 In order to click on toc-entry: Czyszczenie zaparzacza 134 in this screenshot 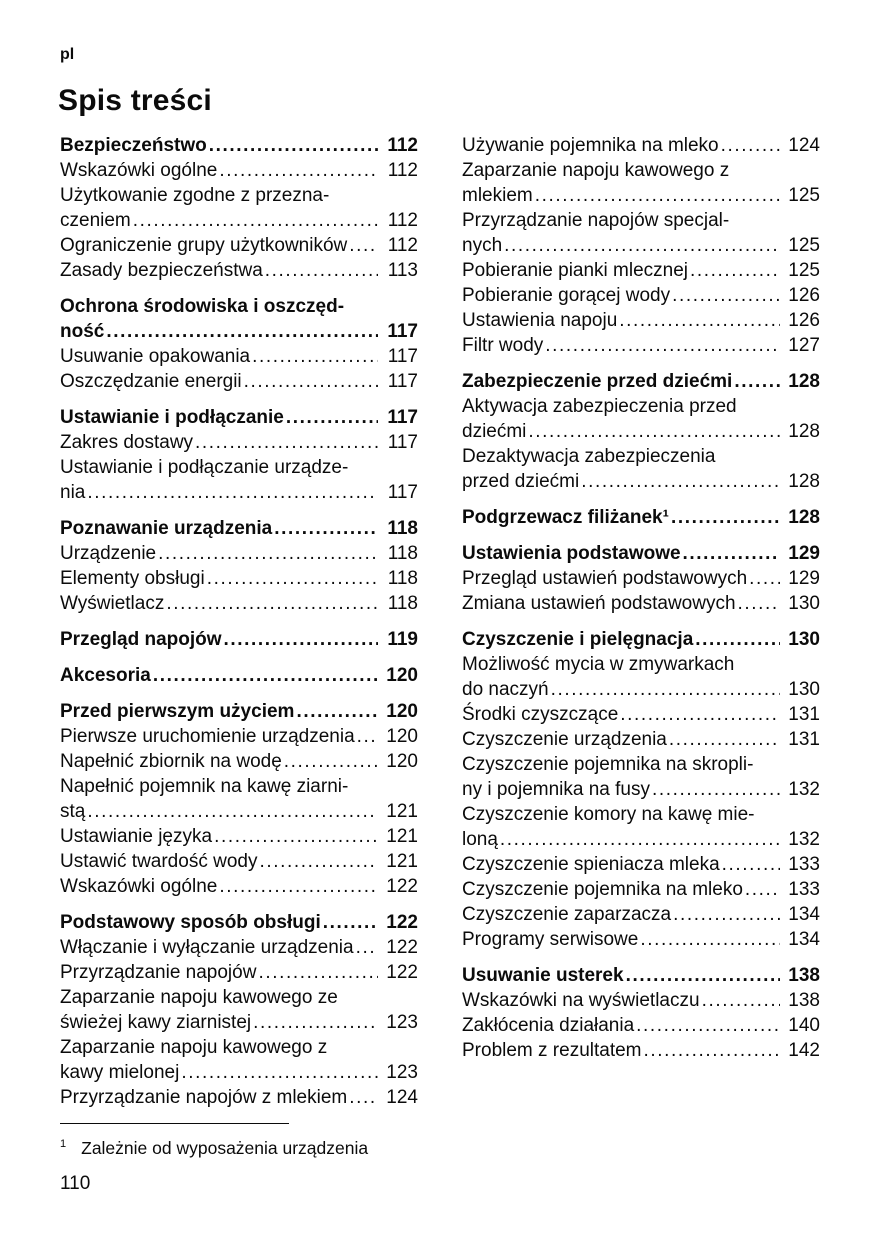, I will do `click(641, 914)`.